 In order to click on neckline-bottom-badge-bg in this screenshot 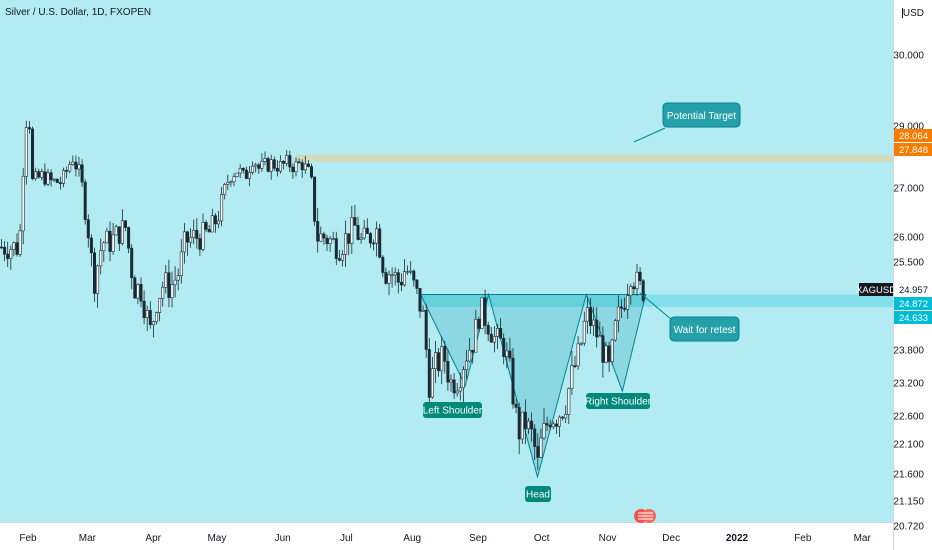, I will do `click(913, 317)`.